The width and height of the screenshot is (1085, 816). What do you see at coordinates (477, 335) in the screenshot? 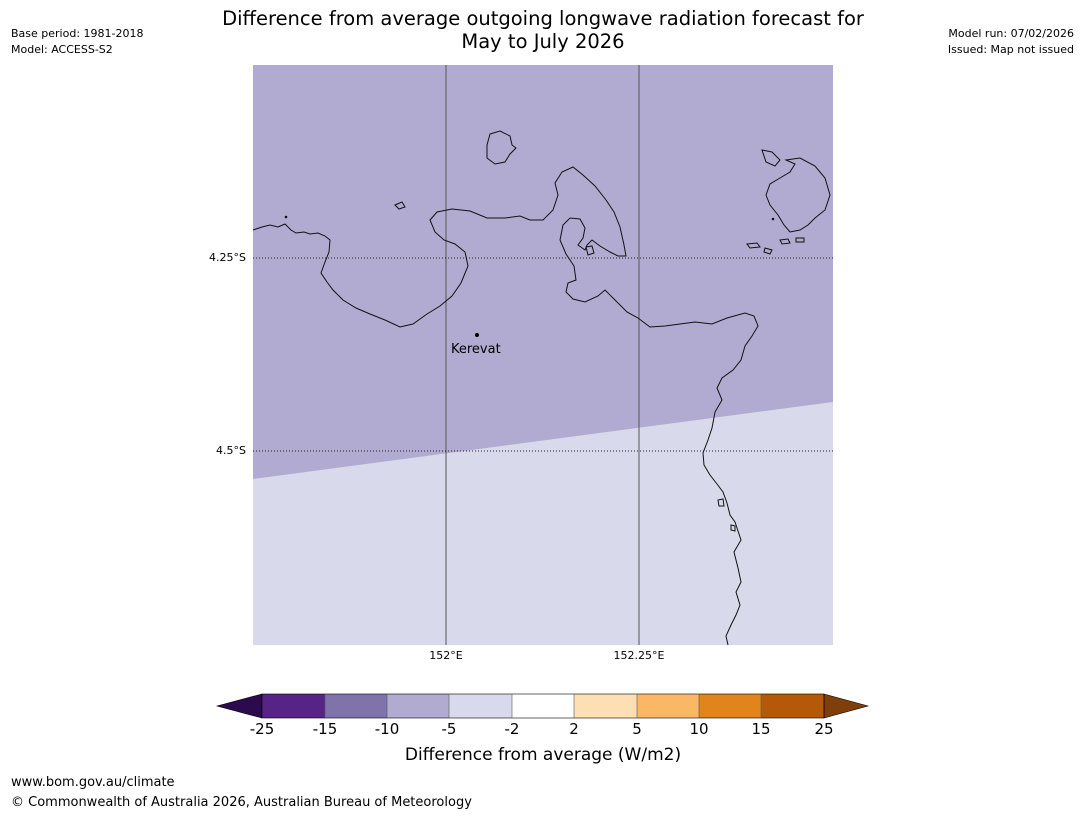
I see `kerevat-location-dot` at bounding box center [477, 335].